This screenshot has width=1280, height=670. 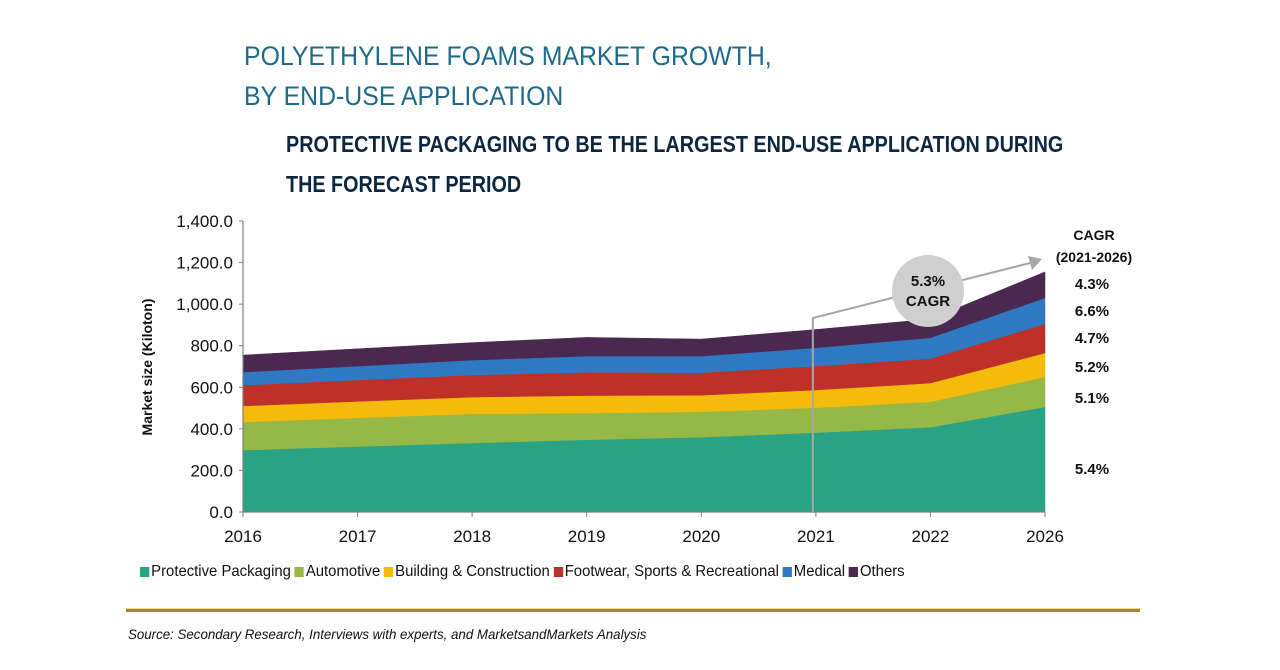 I want to click on x-tick-label: 2017, so click(x=358, y=536).